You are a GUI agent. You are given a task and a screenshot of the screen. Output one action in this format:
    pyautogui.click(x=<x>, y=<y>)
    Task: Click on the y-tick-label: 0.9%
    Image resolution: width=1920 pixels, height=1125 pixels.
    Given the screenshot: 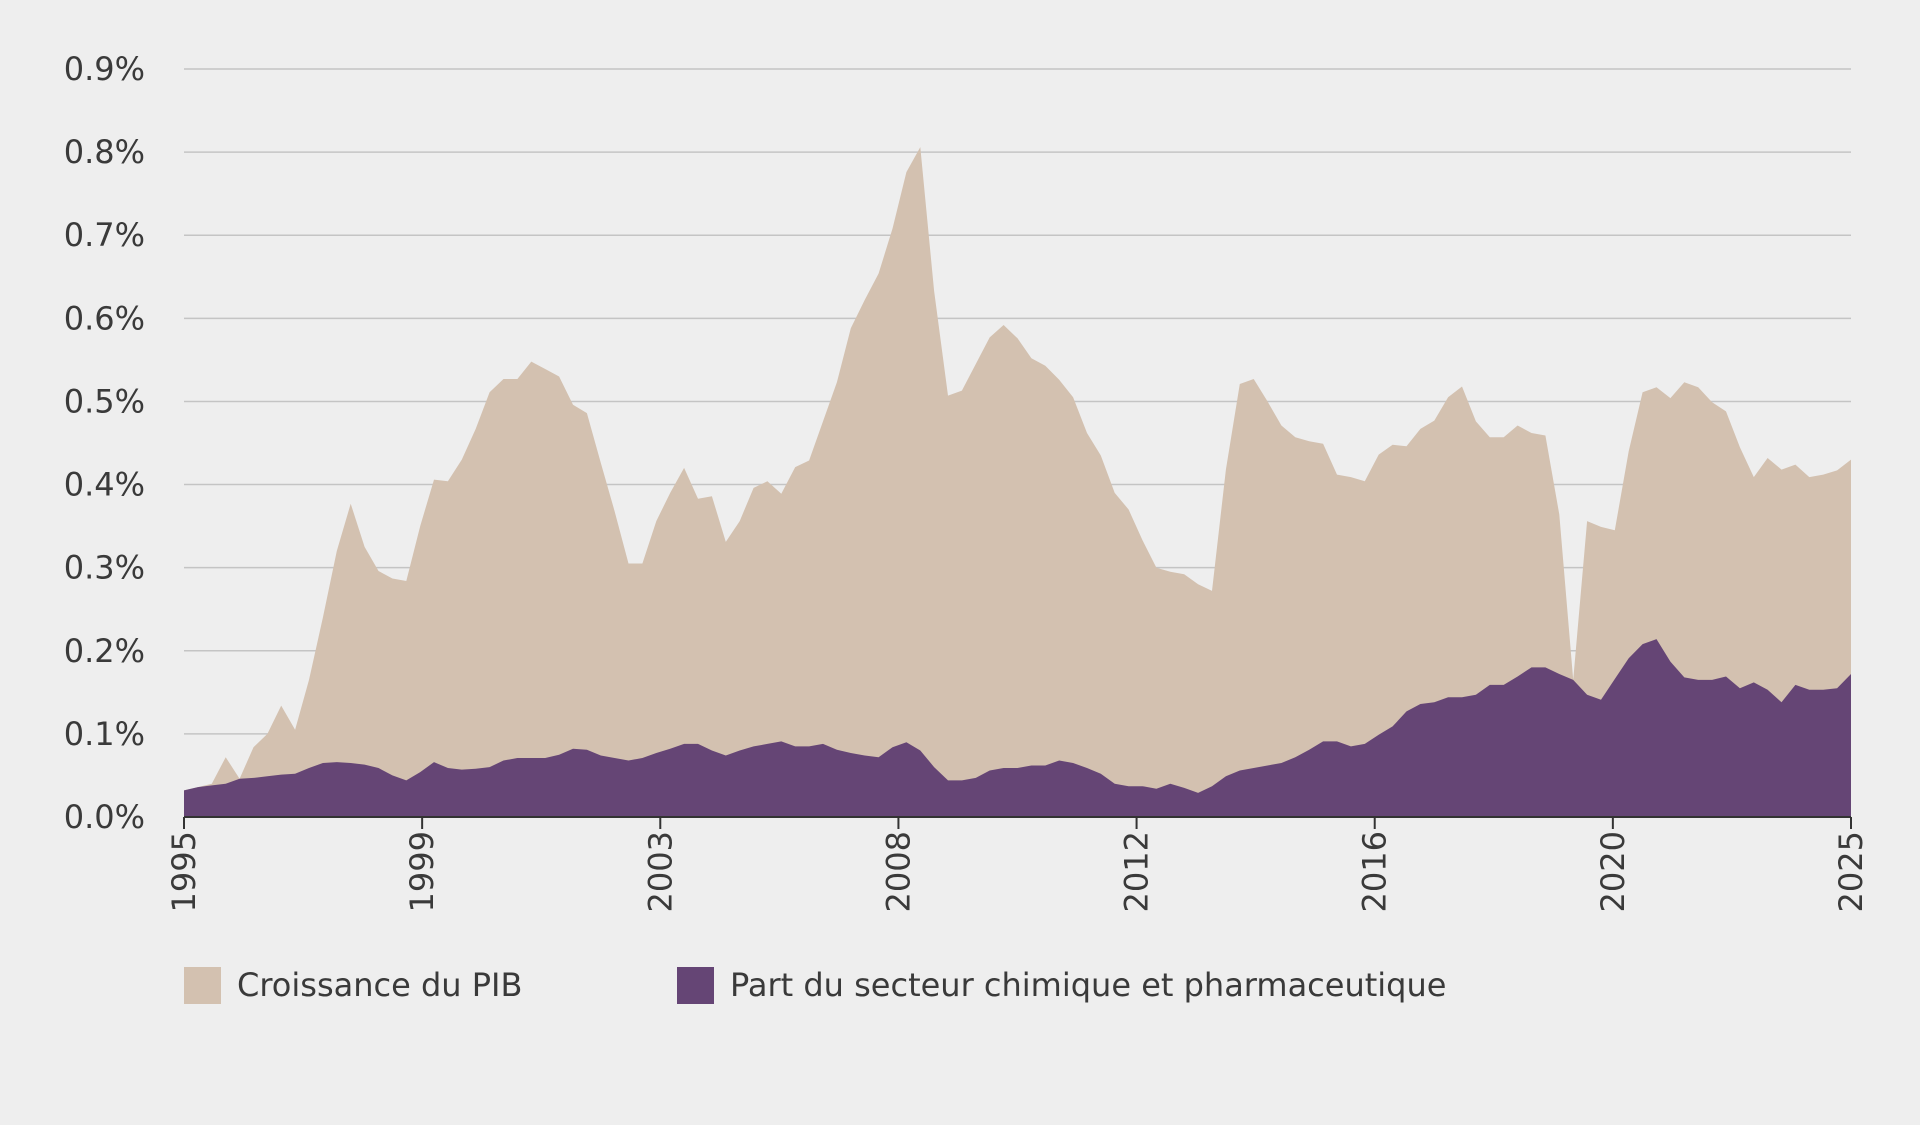 What is the action you would take?
    pyautogui.click(x=104, y=69)
    